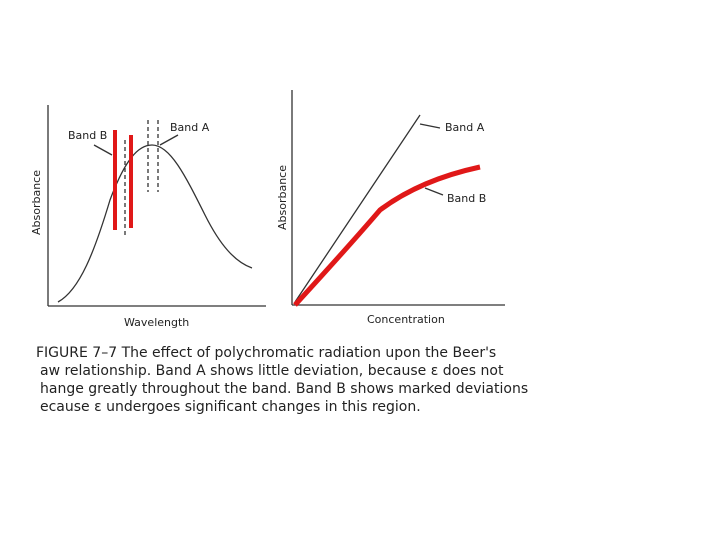 This screenshot has width=720, height=540. I want to click on x-axis-label: Concentration, so click(406, 319).